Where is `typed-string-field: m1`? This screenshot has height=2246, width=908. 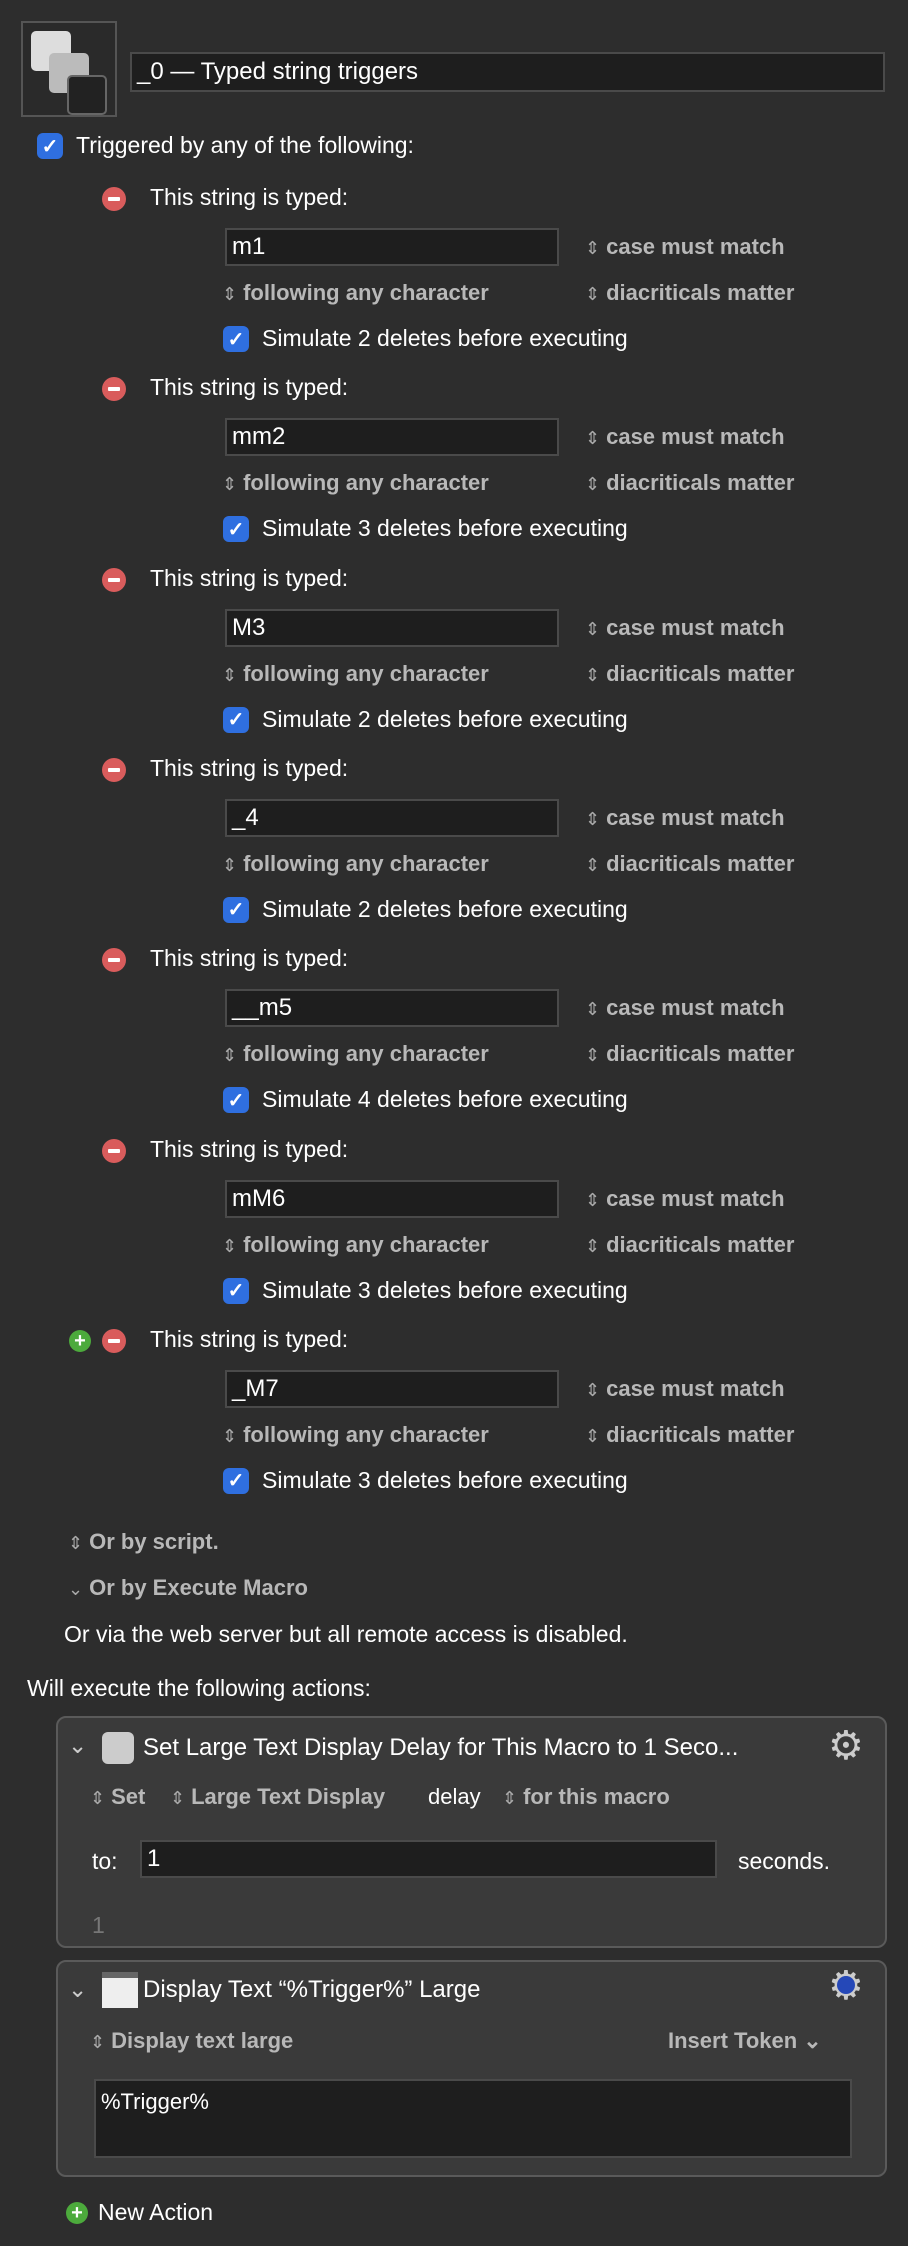
typed-string-field: m1 is located at coordinates (392, 247).